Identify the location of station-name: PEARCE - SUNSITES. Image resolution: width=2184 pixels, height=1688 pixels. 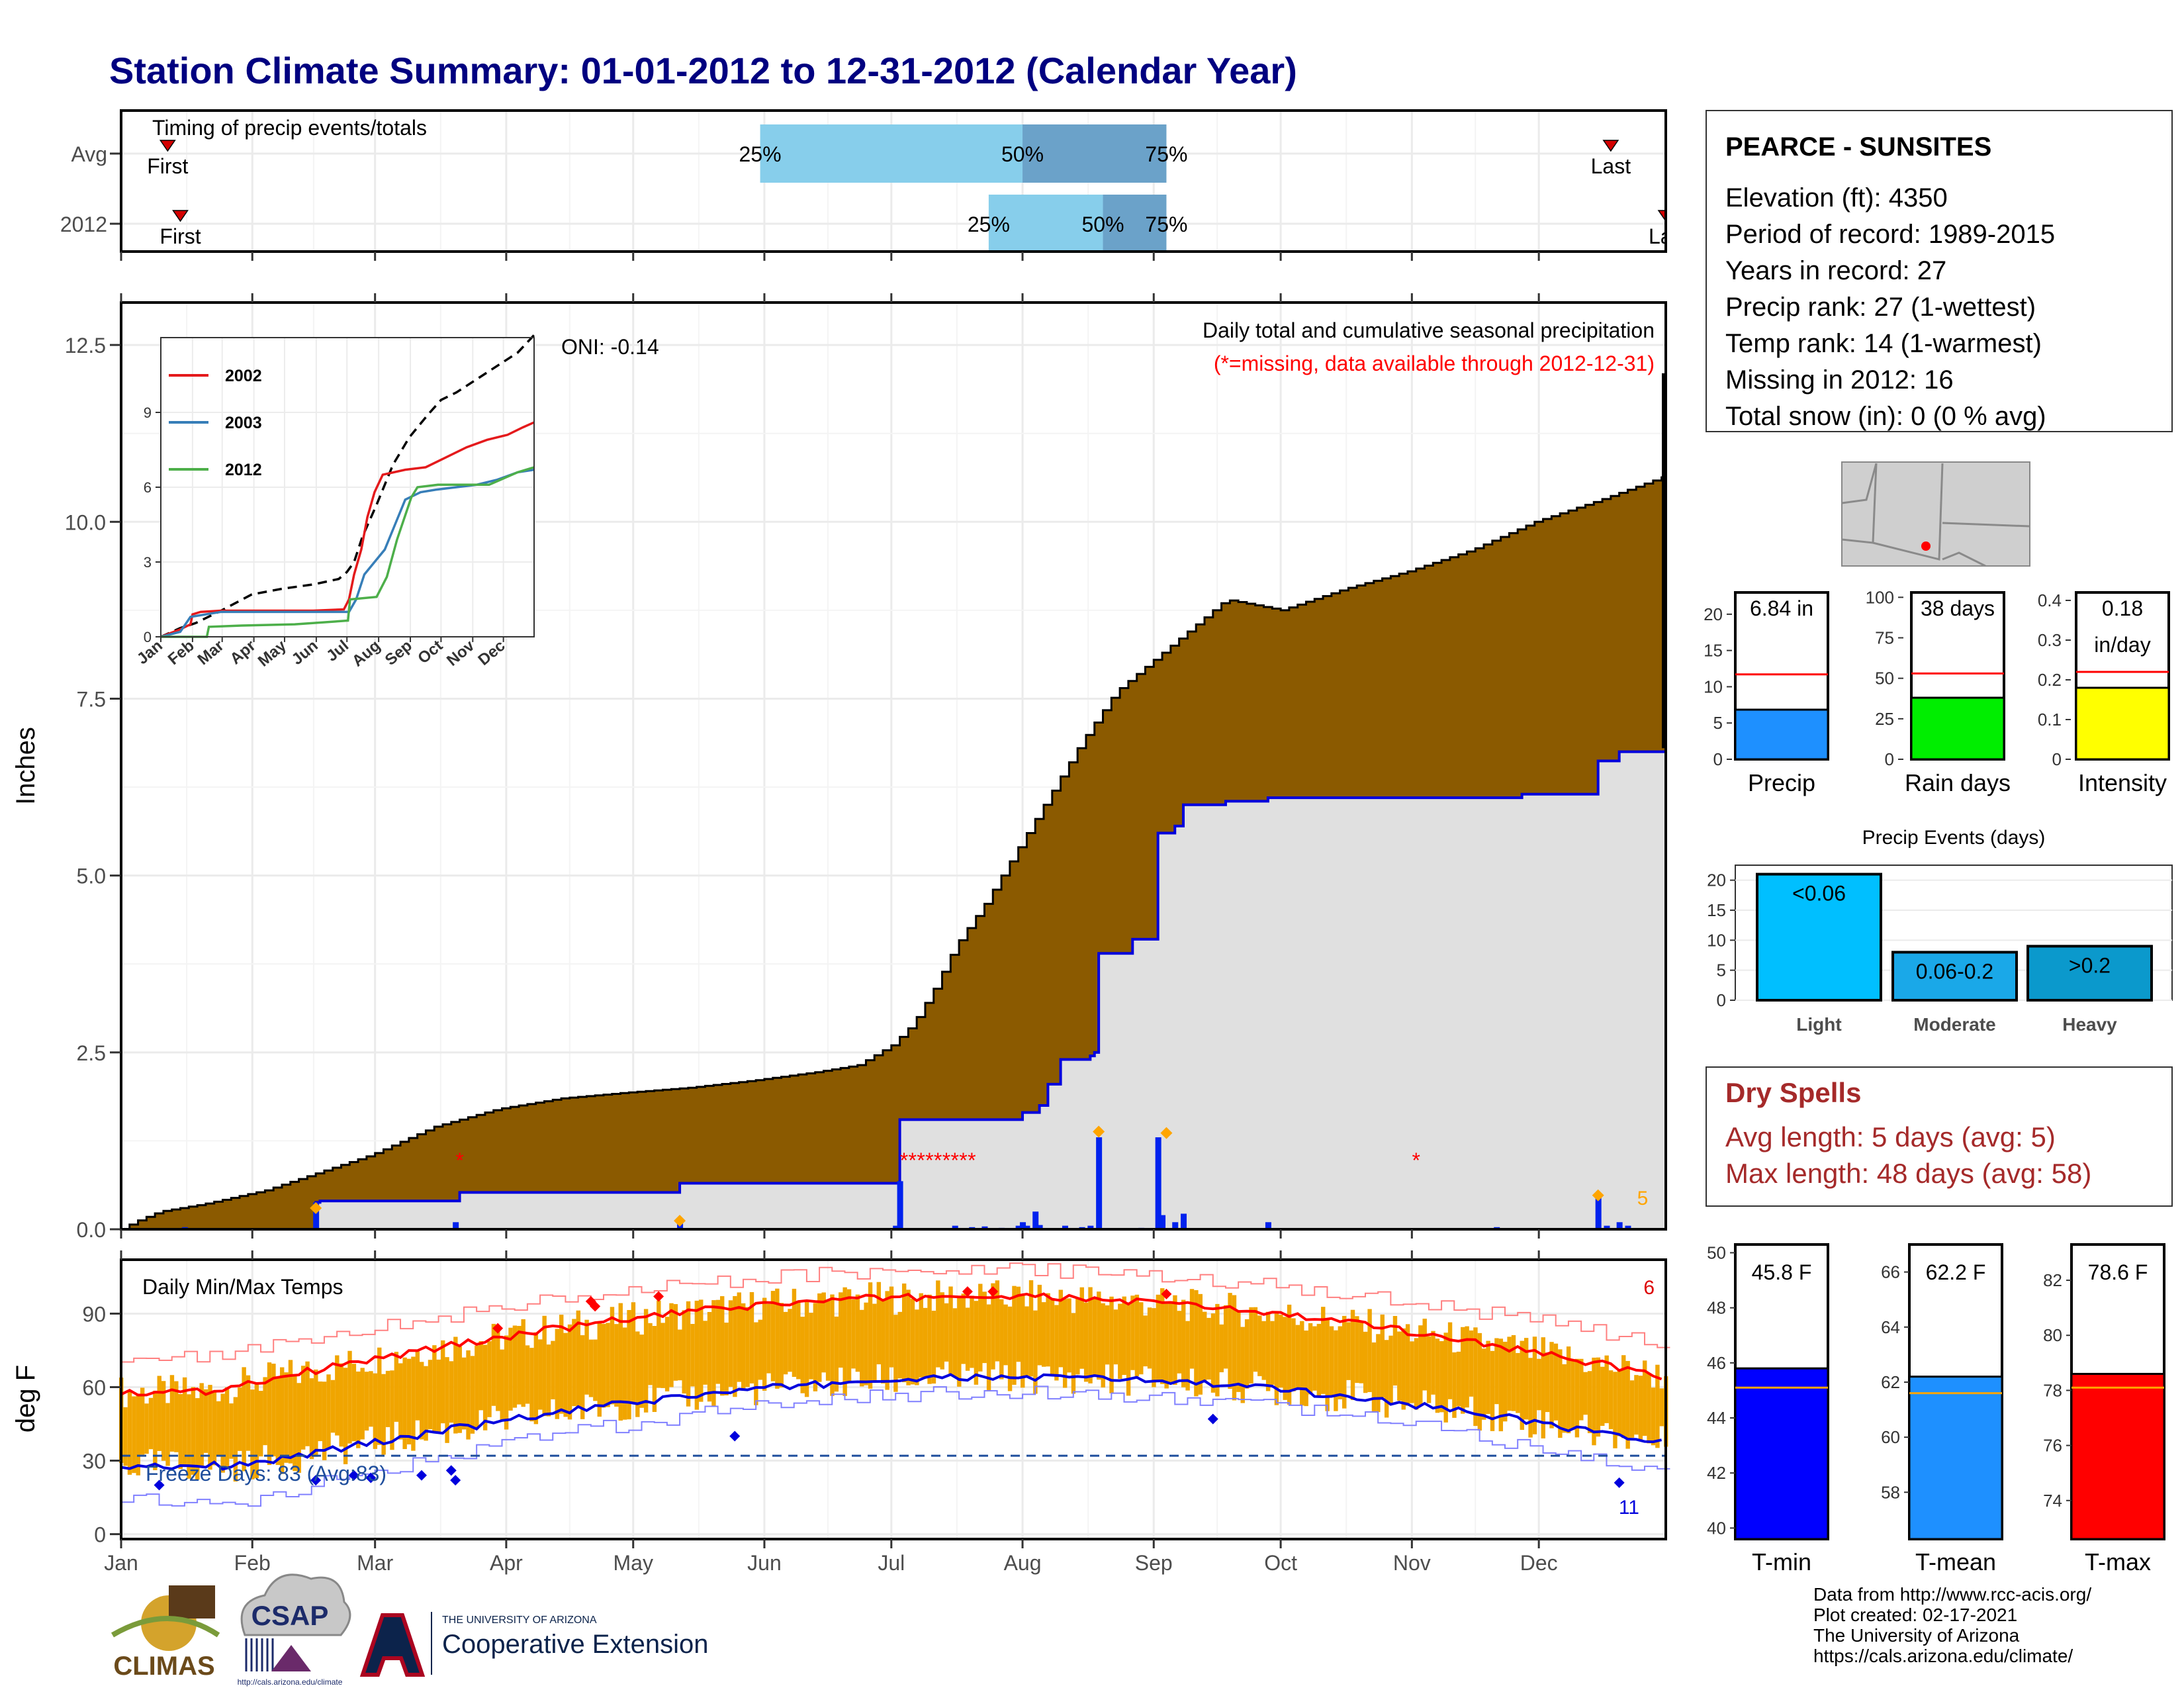
(1858, 147).